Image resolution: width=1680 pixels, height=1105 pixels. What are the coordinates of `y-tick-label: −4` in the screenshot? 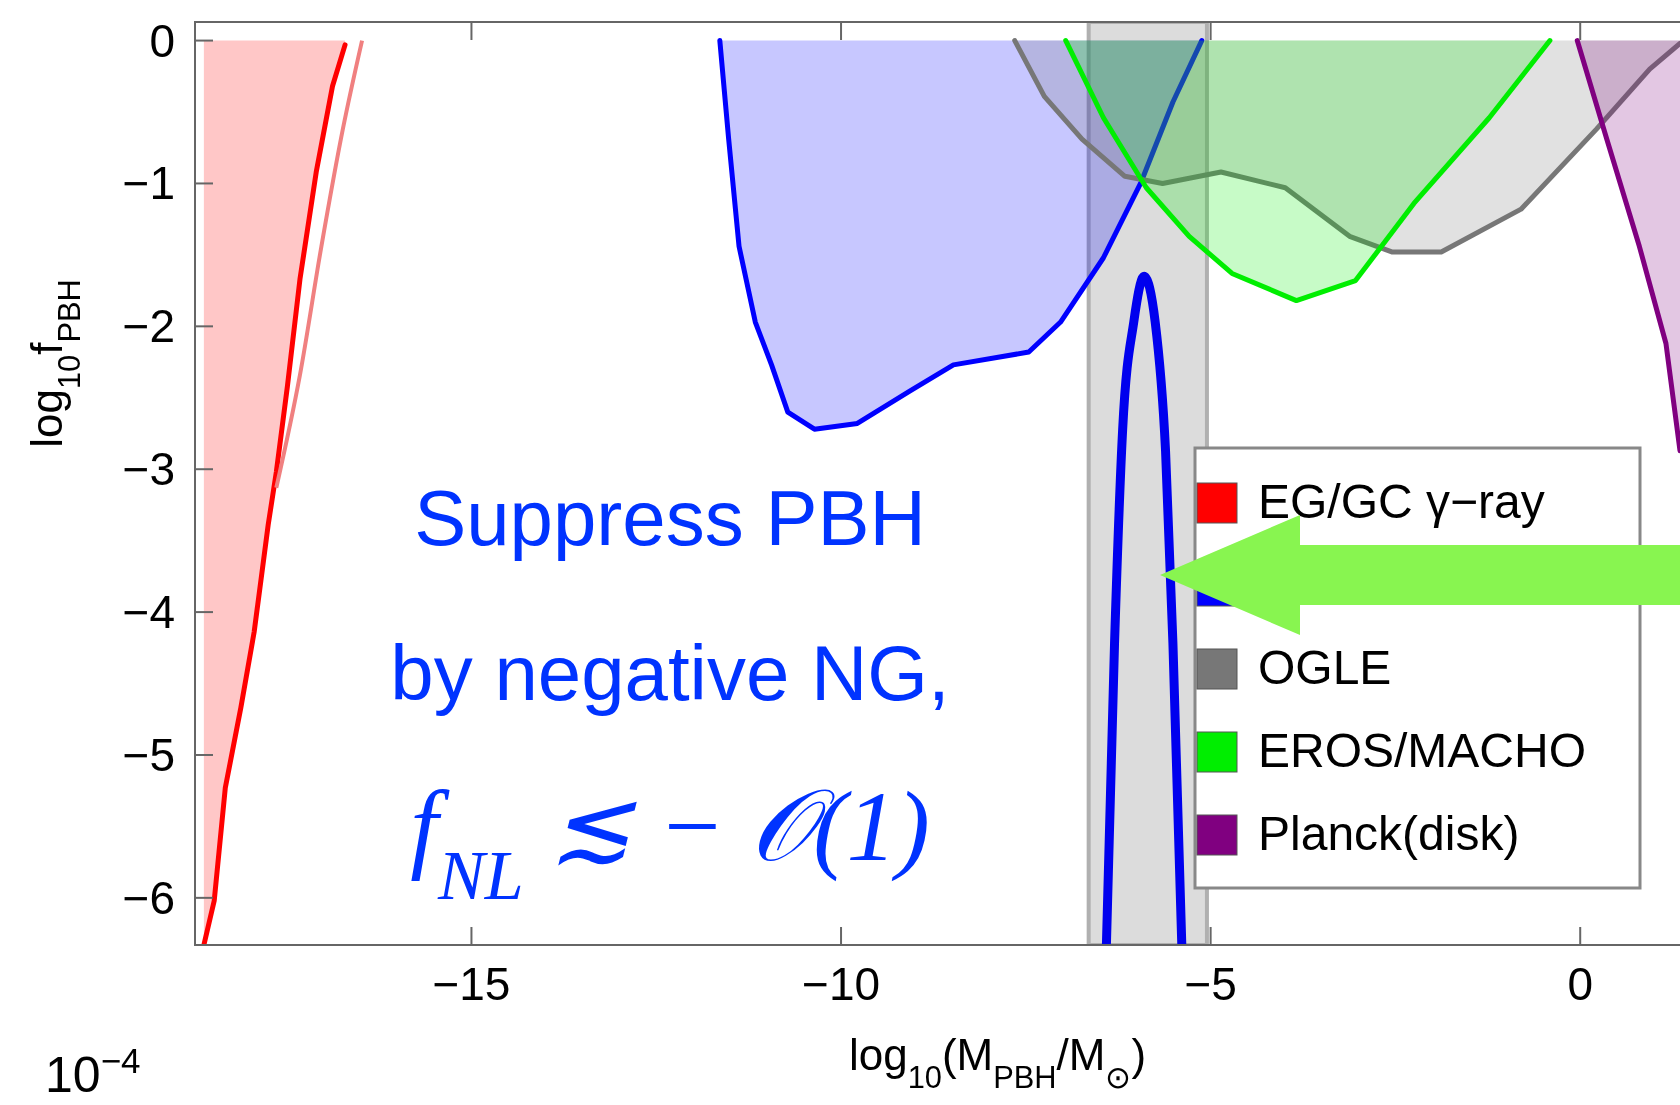 It's located at (148, 612).